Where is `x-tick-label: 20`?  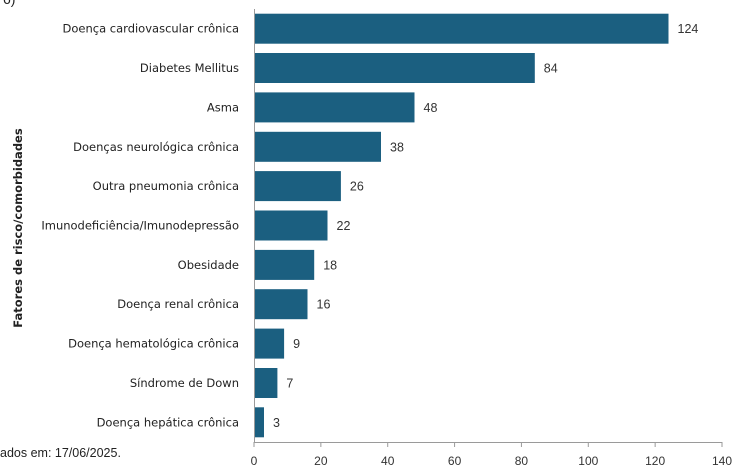
x-tick-label: 20 is located at coordinates (321, 461).